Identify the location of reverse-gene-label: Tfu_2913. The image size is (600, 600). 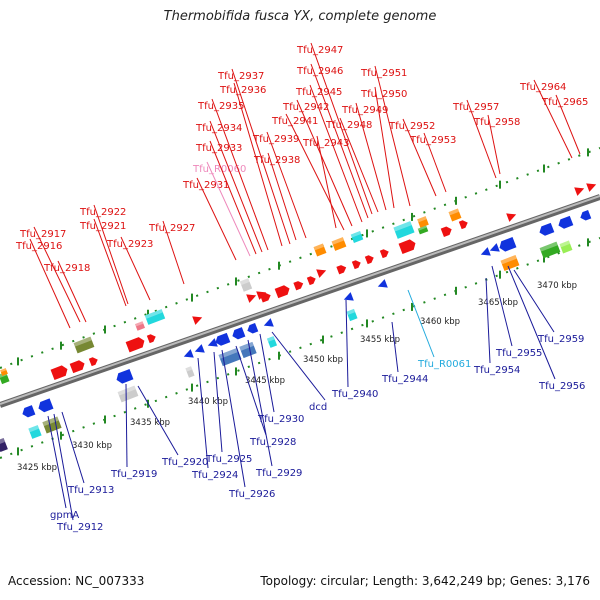
(90, 490).